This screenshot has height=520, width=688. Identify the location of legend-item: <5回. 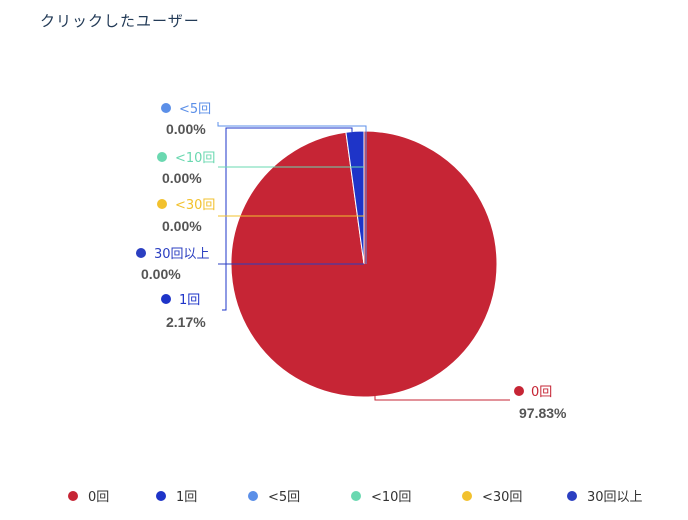
(274, 495).